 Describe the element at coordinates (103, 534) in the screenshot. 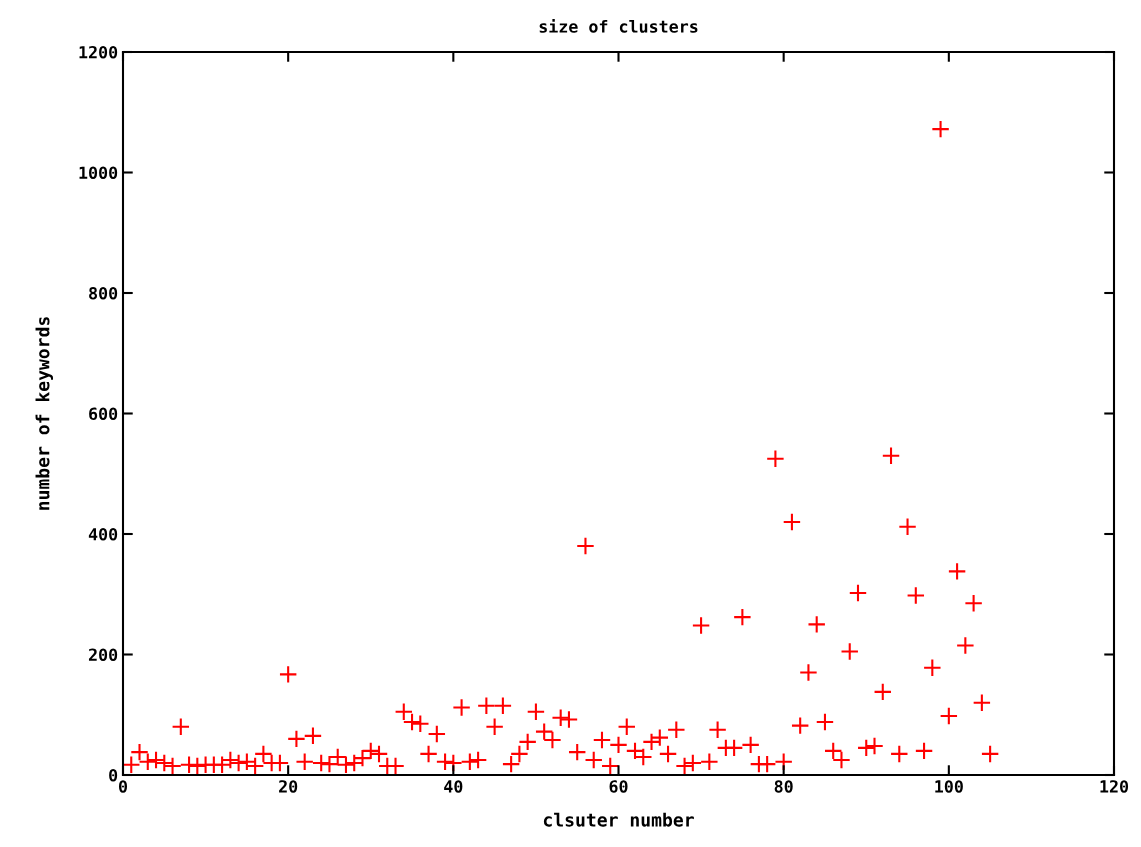

I see `y-tick-label: 400` at that location.